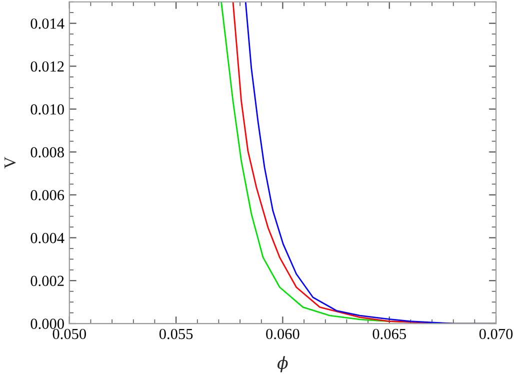 The height and width of the screenshot is (374, 514). I want to click on y-tick-label: 0.008, so click(47, 152).